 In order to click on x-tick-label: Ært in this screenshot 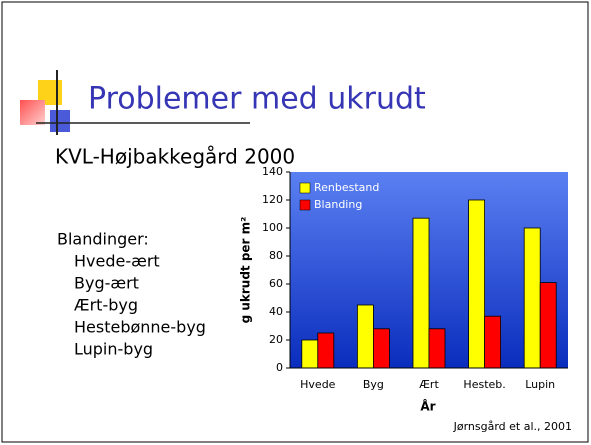, I will do `click(429, 384)`.